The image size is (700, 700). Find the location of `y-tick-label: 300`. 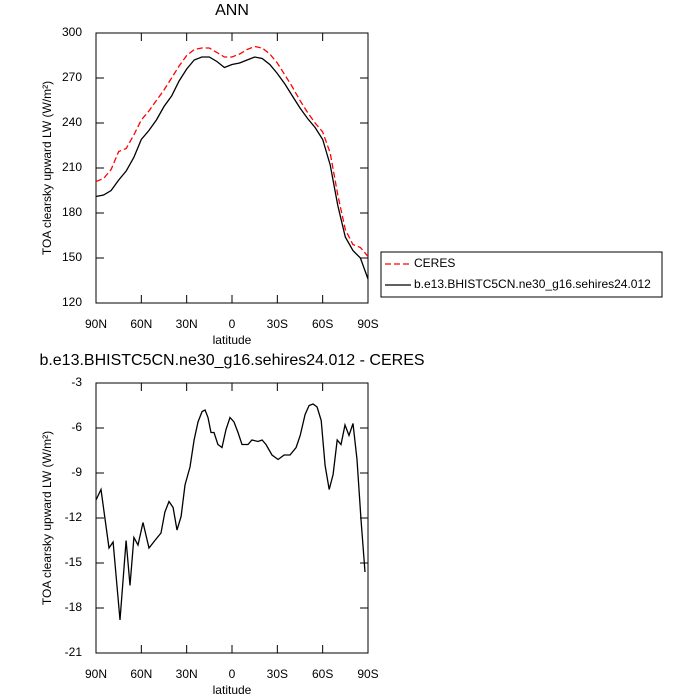

y-tick-label: 300 is located at coordinates (72, 32).